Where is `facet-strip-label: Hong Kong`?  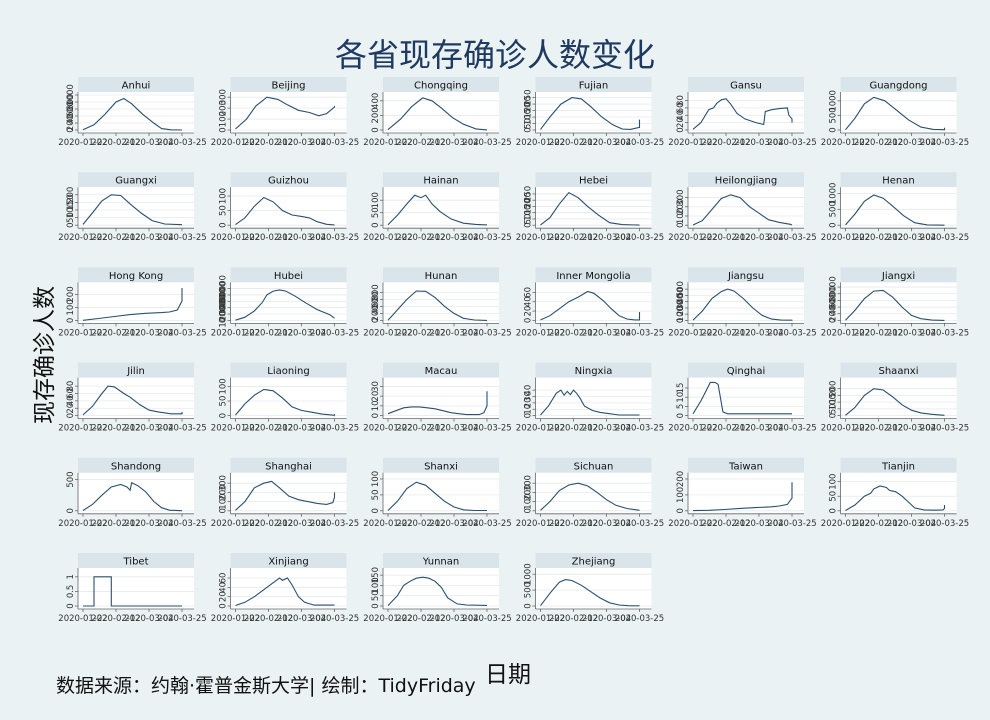 facet-strip-label: Hong Kong is located at coordinates (136, 276).